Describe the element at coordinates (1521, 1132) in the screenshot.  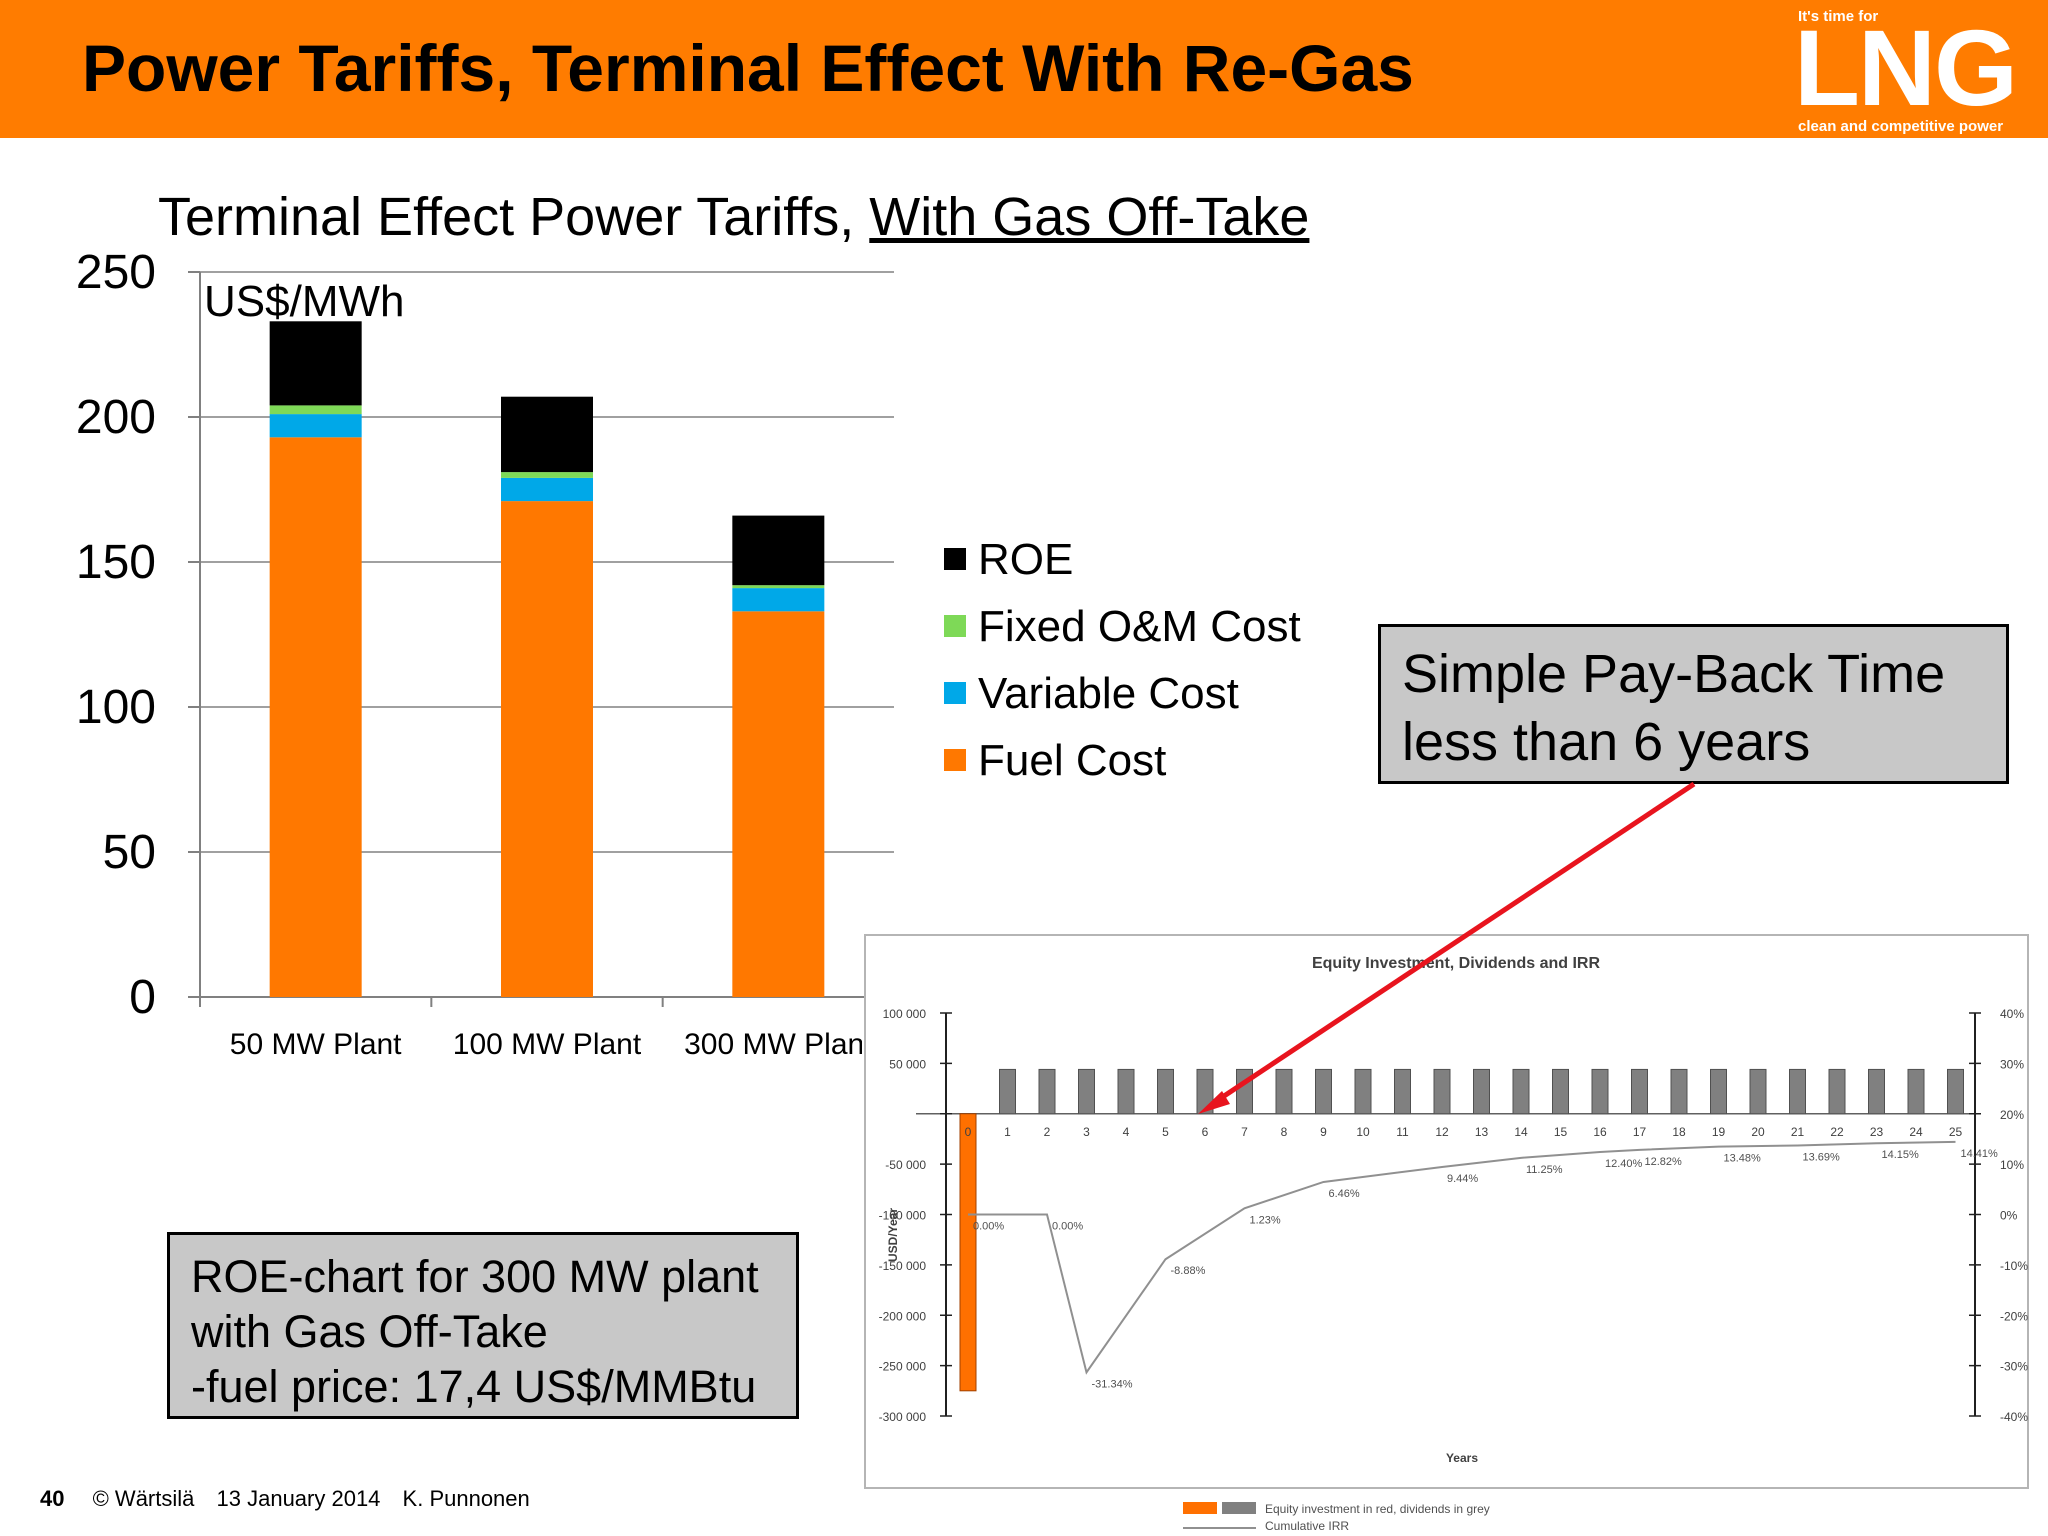
I see `inset-year-label: 14` at that location.